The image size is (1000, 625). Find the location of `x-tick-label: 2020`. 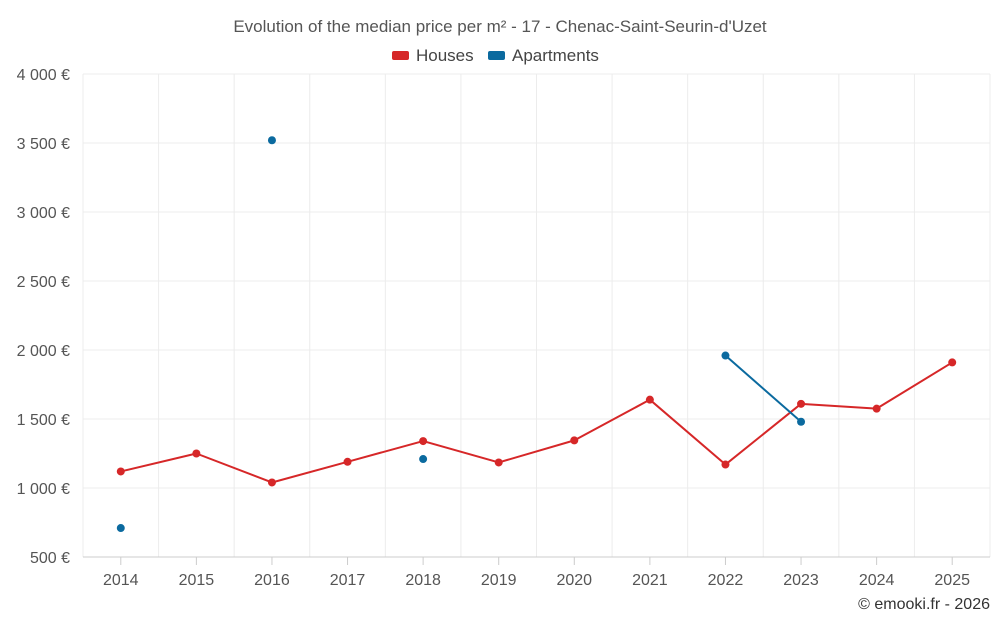

x-tick-label: 2020 is located at coordinates (574, 580).